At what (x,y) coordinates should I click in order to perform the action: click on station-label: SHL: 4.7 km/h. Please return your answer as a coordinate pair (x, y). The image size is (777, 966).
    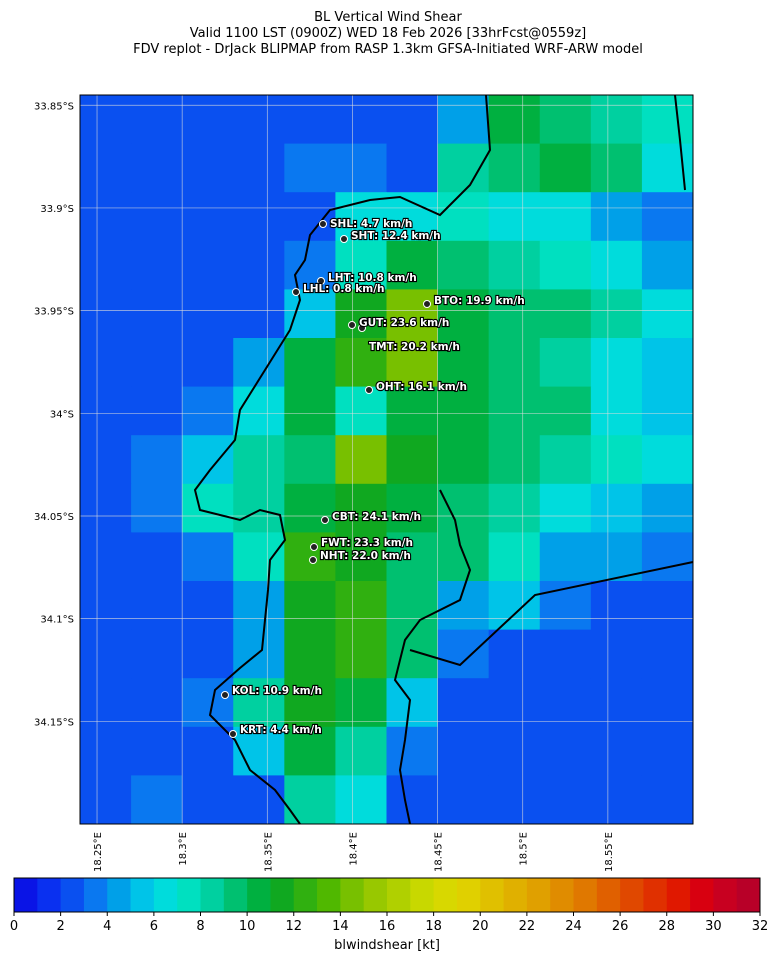
    Looking at the image, I should click on (371, 224).